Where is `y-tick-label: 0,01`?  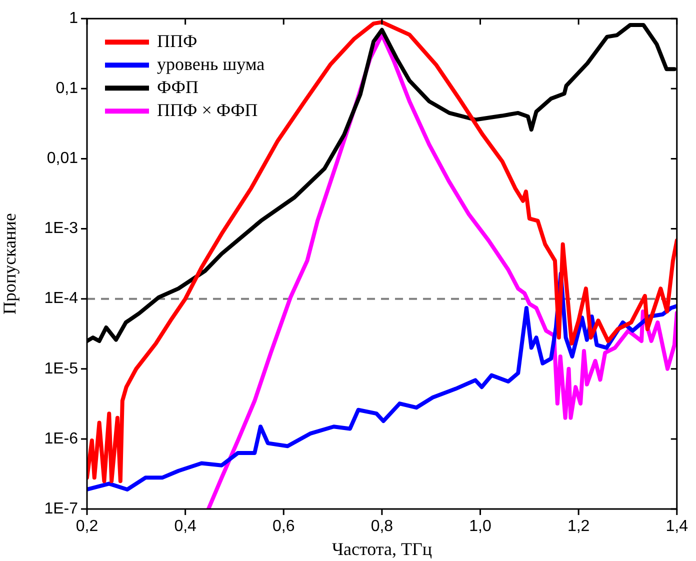
y-tick-label: 0,01 is located at coordinates (62, 159).